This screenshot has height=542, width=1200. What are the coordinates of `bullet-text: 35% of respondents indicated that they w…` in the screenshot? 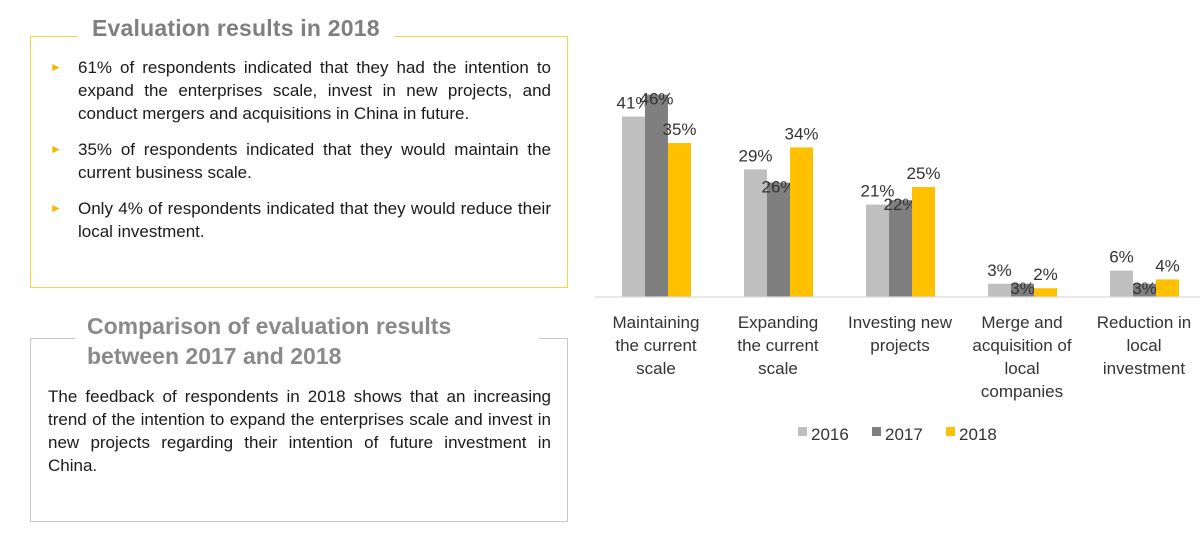 It's located at (314, 161).